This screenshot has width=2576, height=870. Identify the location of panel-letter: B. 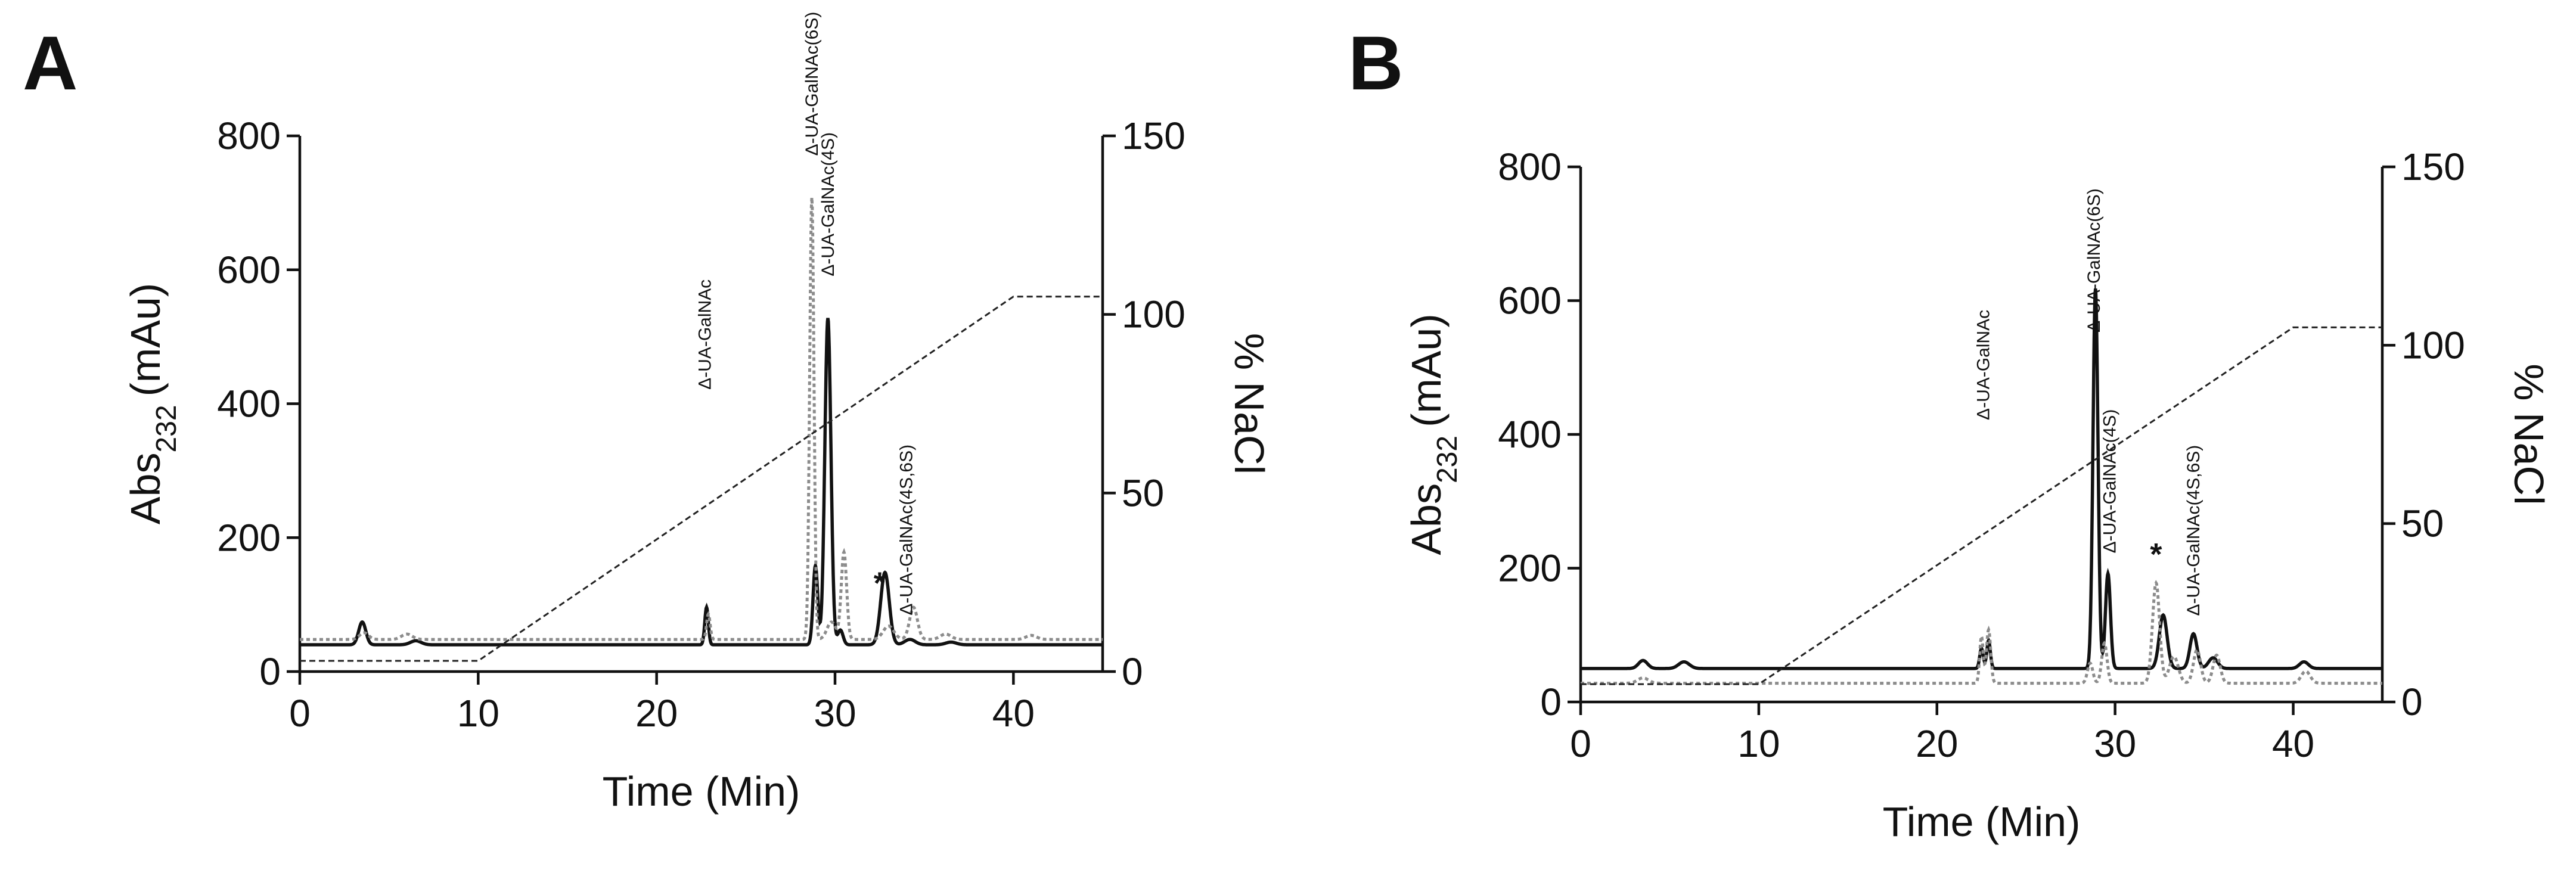
(1376, 63).